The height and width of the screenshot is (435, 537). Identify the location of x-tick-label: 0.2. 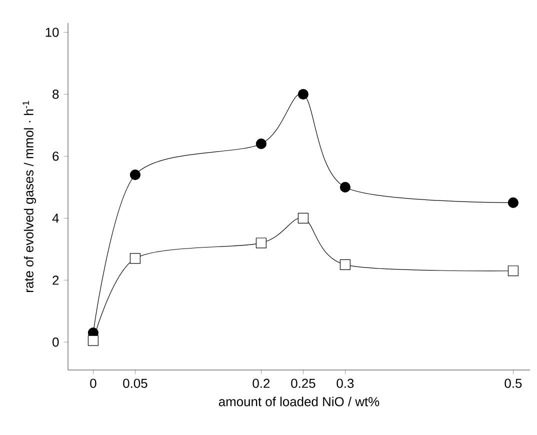
(261, 383).